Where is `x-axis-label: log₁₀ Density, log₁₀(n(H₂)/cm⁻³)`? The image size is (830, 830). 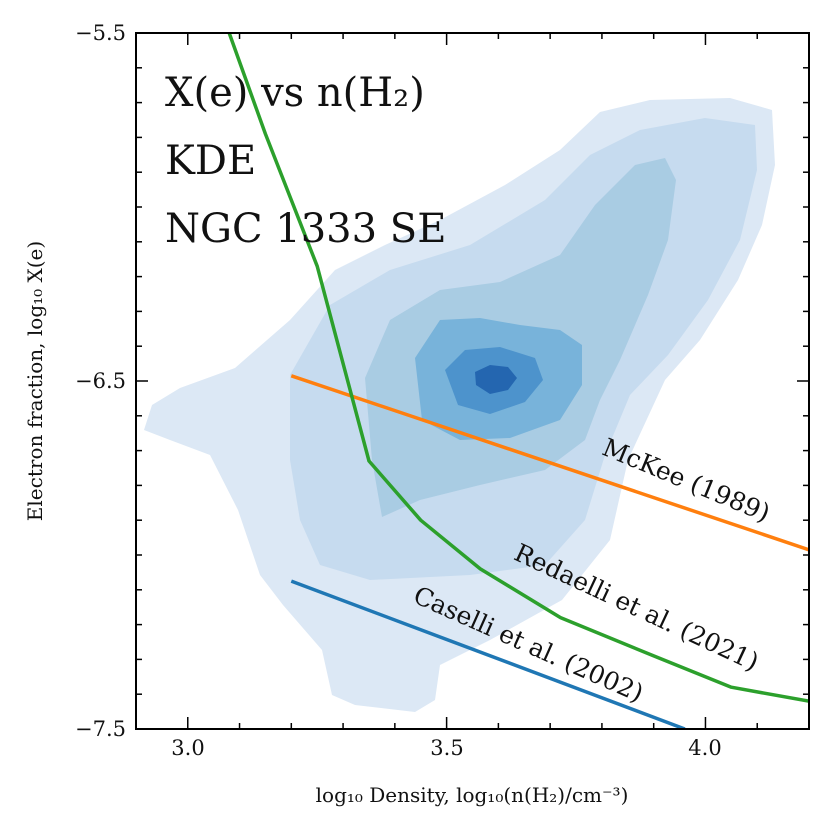 x-axis-label: log₁₀ Density, log₁₀(n(H₂)/cm⁻³) is located at coordinates (472, 795).